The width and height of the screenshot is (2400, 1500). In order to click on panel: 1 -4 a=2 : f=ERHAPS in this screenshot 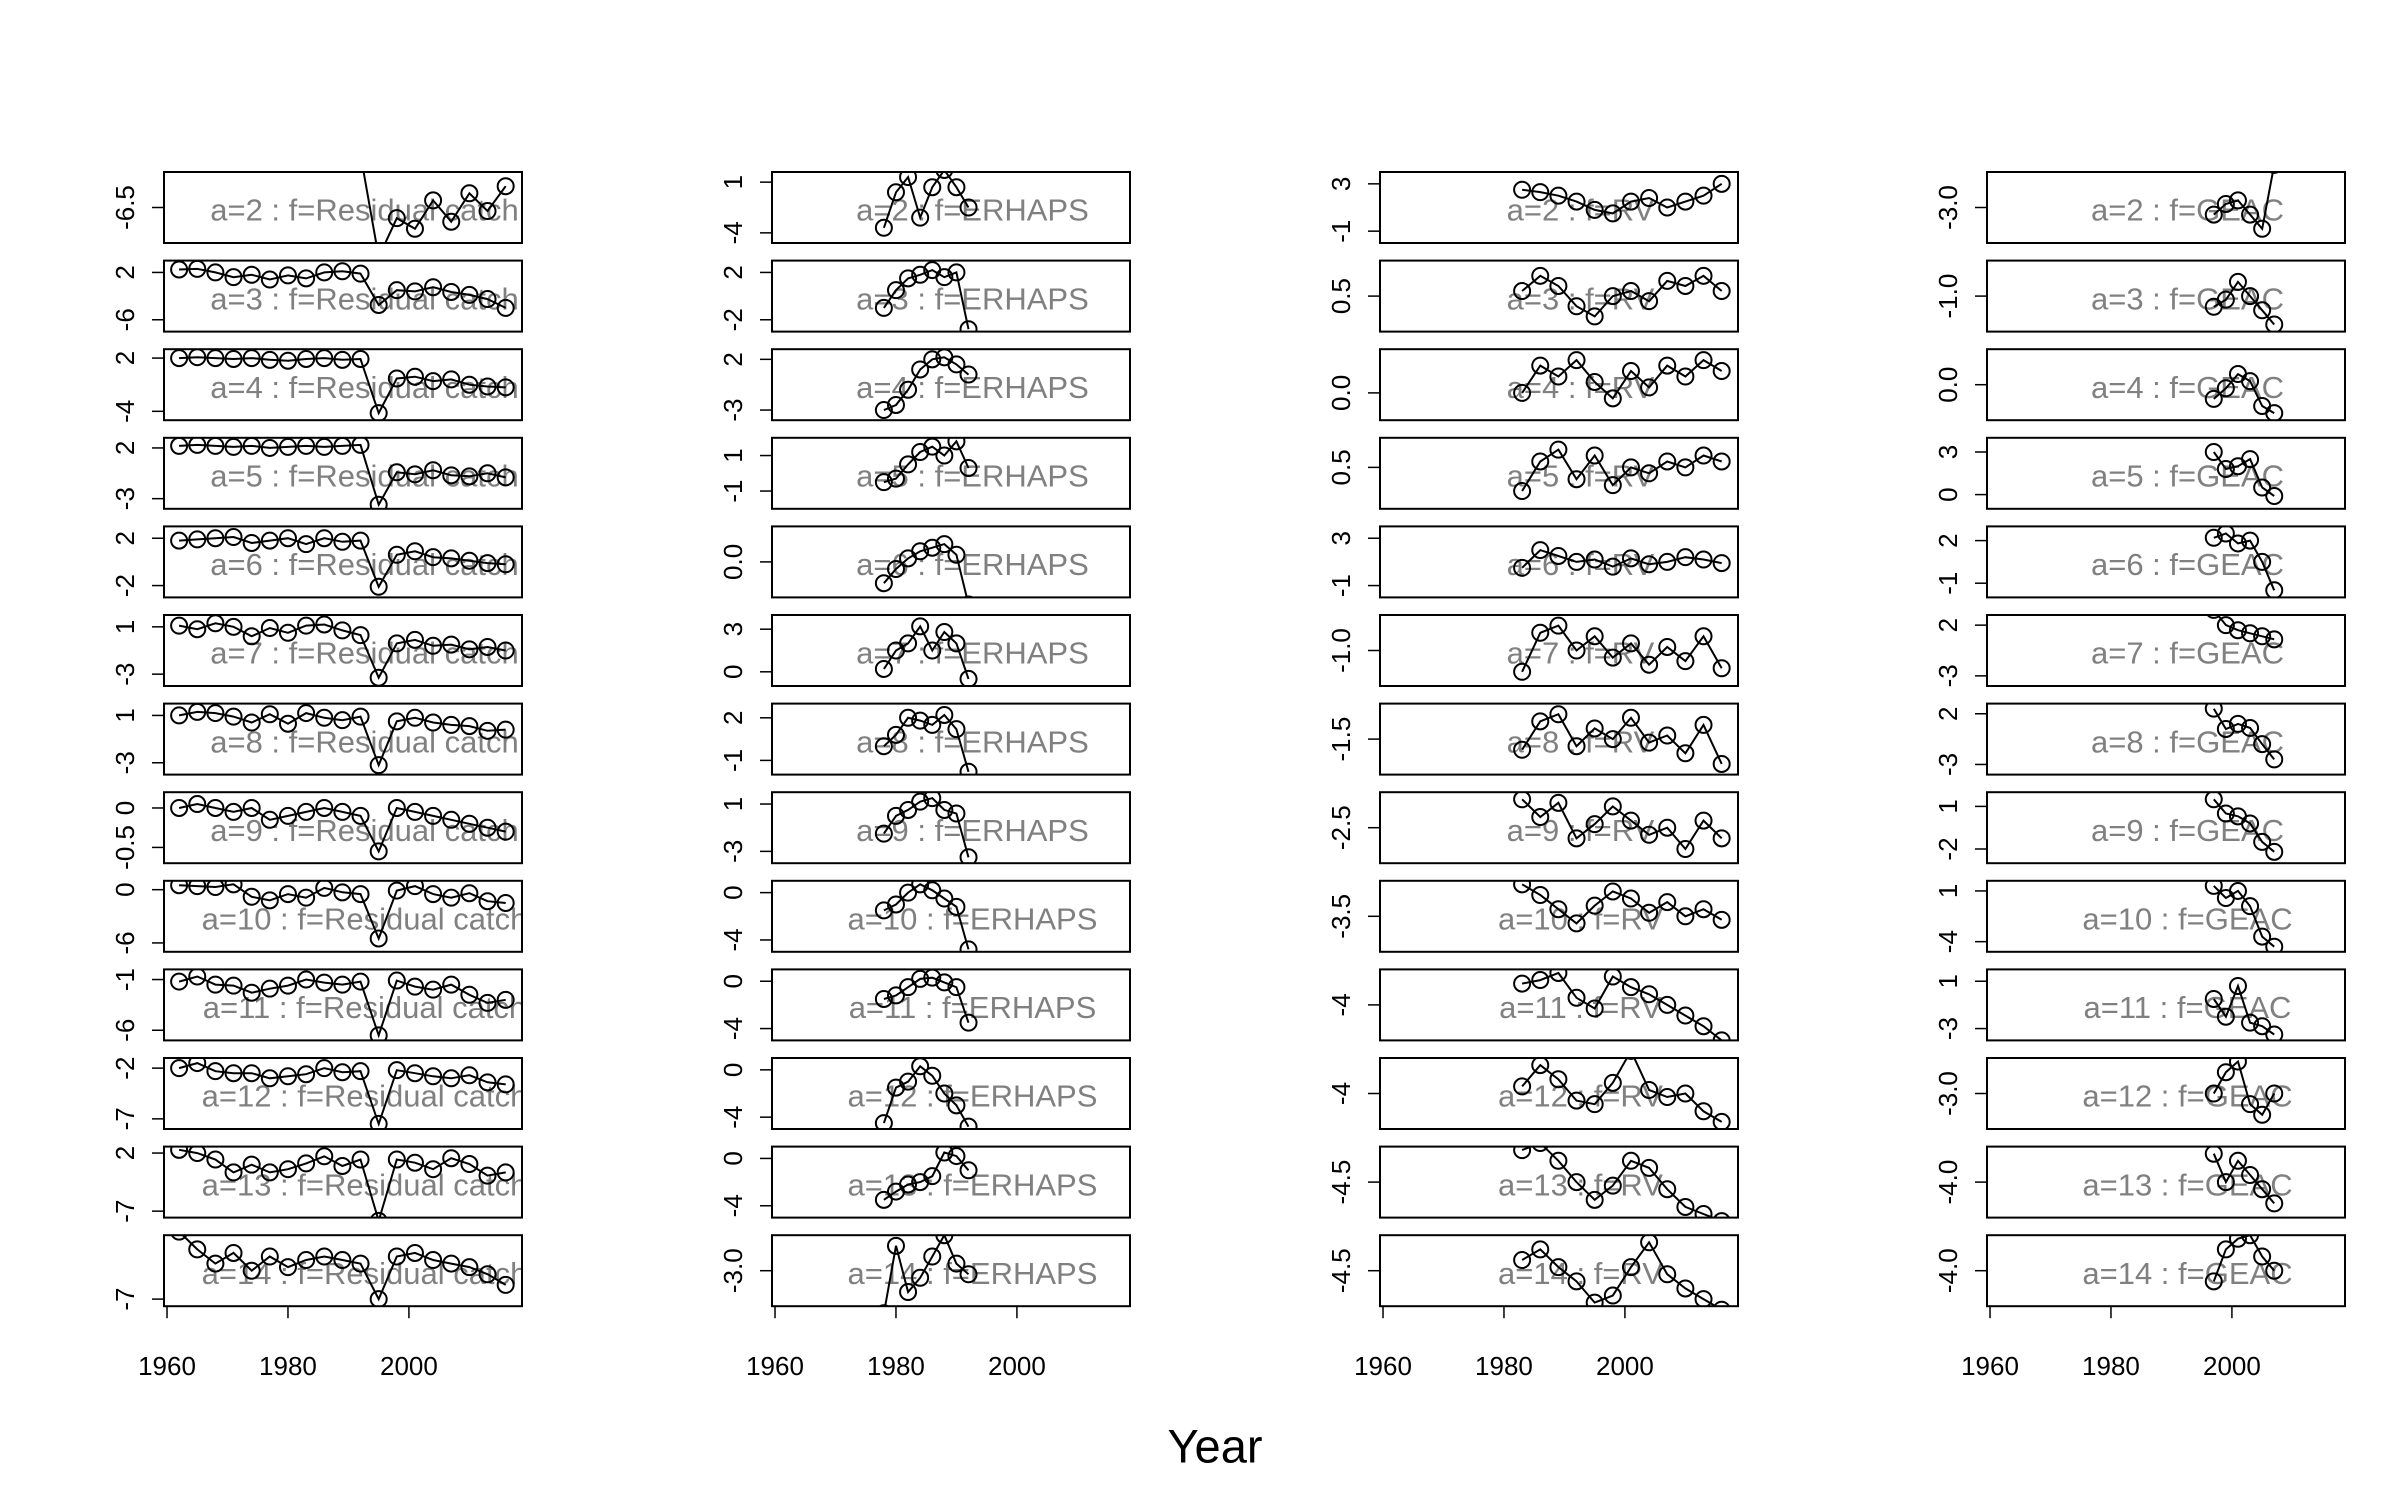, I will do `click(924, 207)`.